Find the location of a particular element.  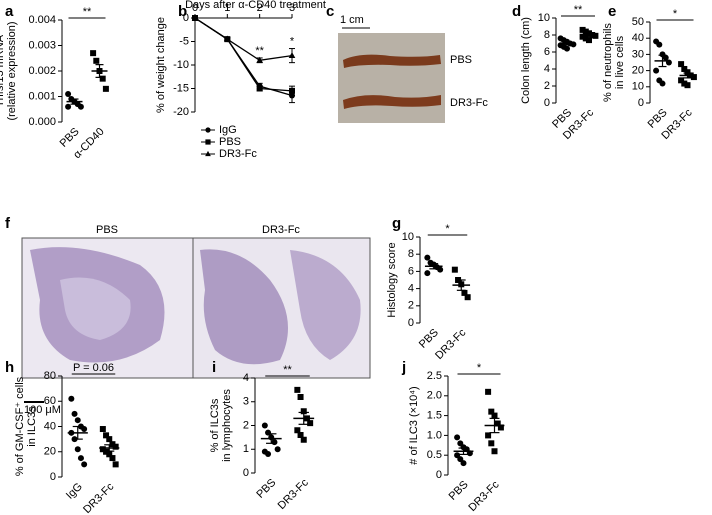

y-tick-label: 2 is located at coordinates (411, 306).